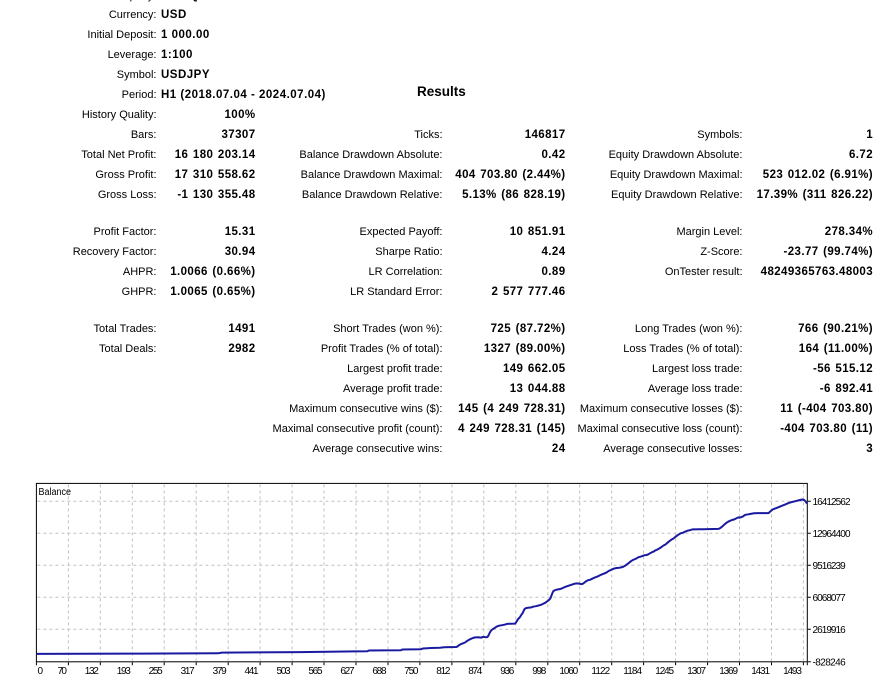  I want to click on svg-text: -828246, so click(830, 663).